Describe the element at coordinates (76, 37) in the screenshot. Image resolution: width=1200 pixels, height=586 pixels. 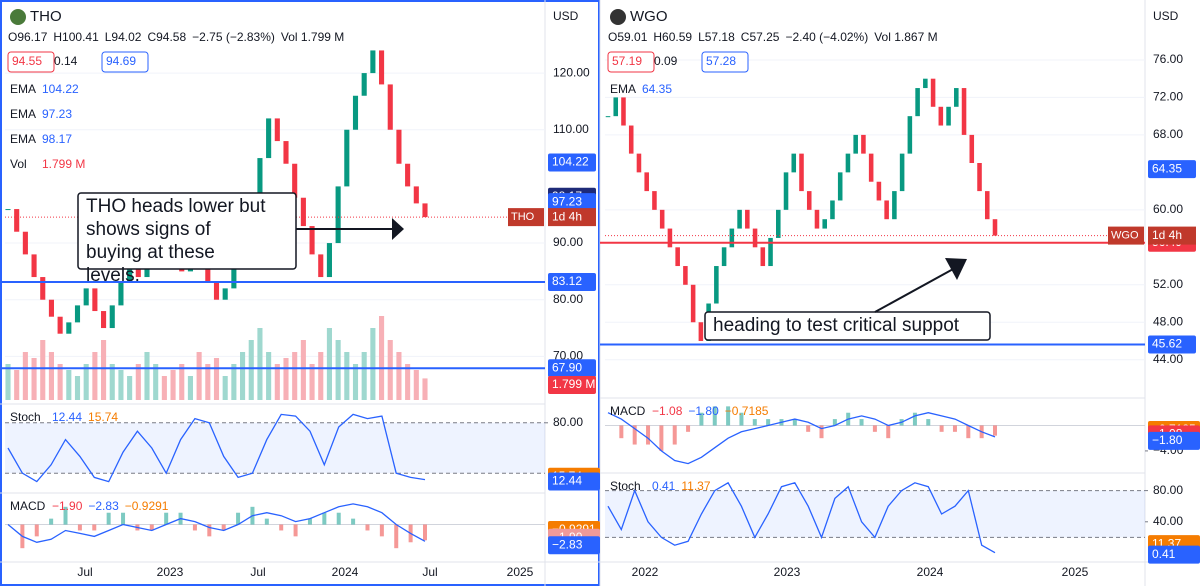
I see `ohlc-value: H100.41` at that location.